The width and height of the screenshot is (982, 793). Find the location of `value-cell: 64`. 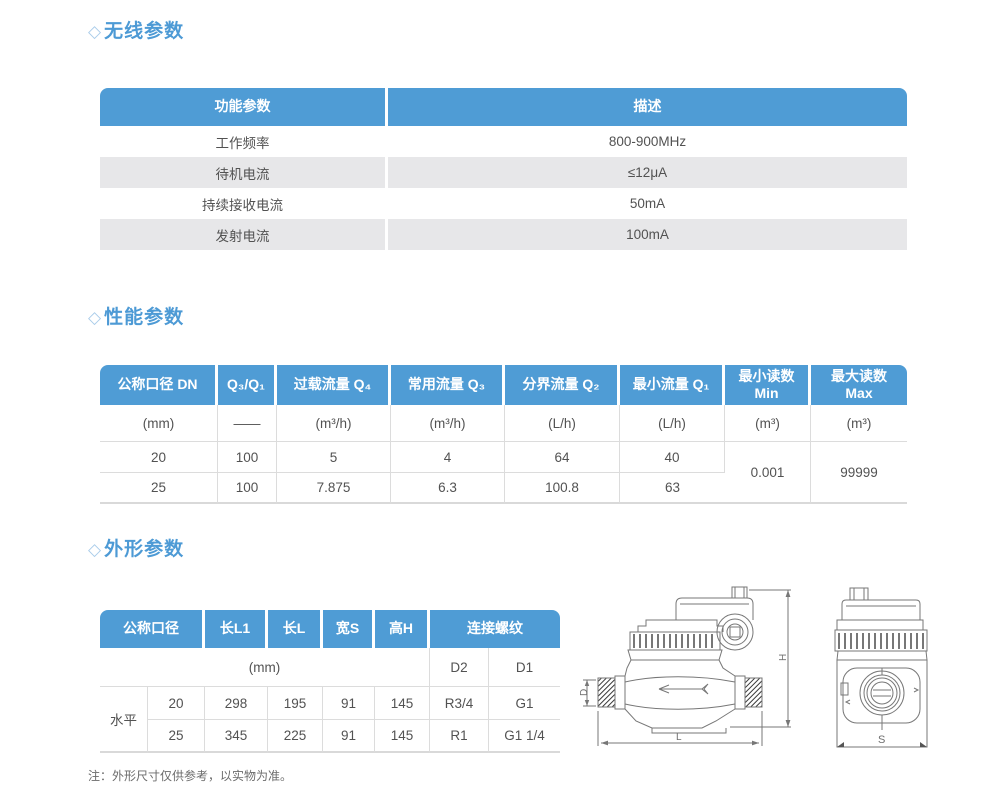

value-cell: 64 is located at coordinates (562, 457).